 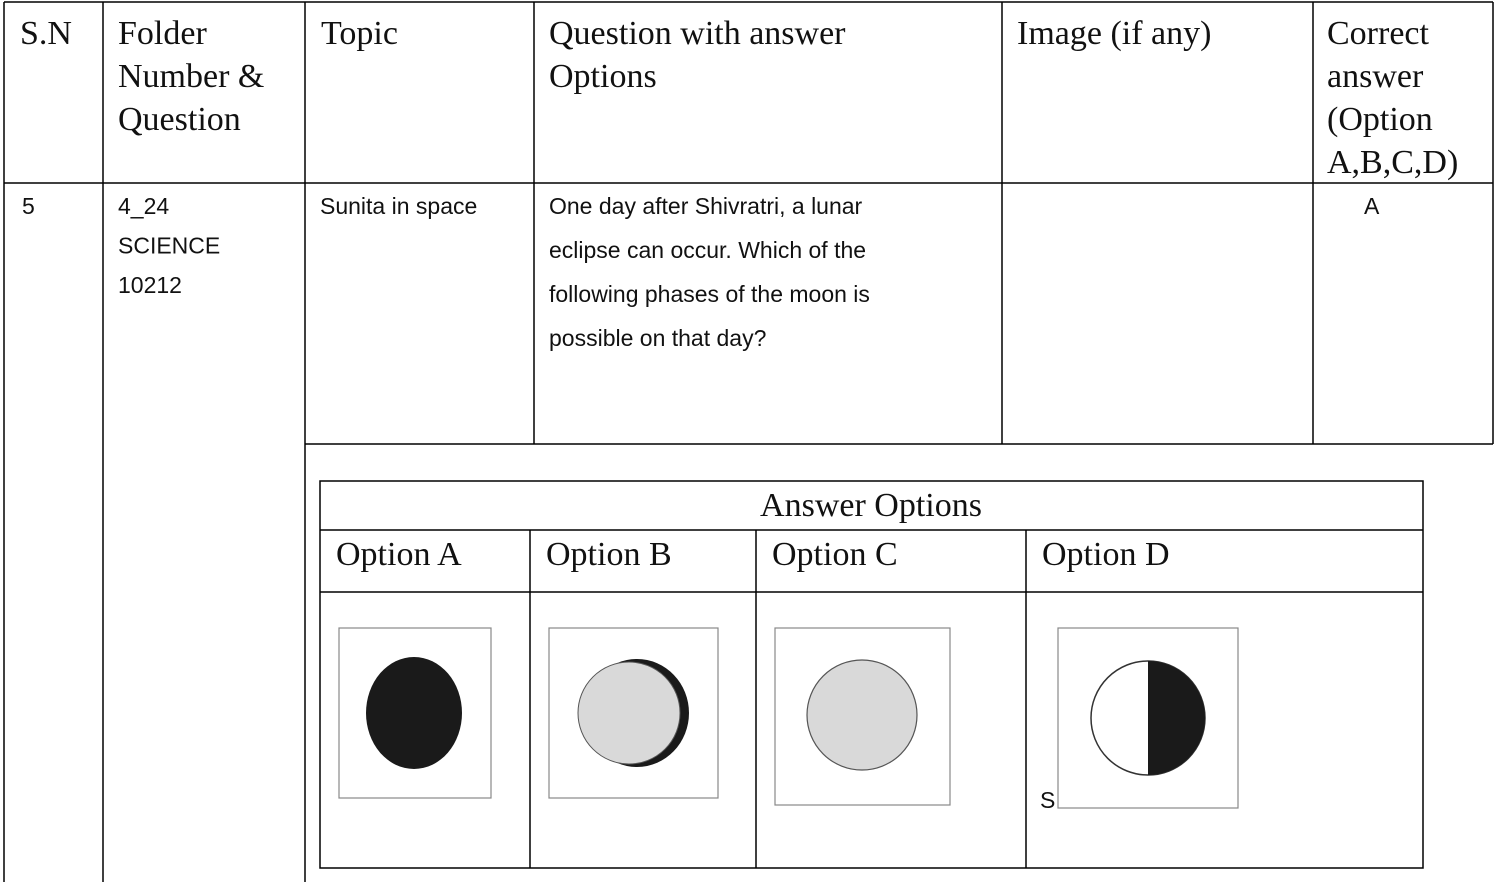 What do you see at coordinates (150, 285) in the screenshot?
I see `folder-number: 10212` at bounding box center [150, 285].